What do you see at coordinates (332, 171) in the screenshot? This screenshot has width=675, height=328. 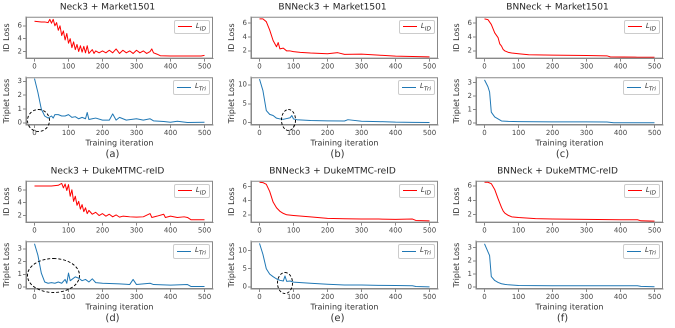 I see `chart-title: BNNeck3 + DukeMTMC-reID` at bounding box center [332, 171].